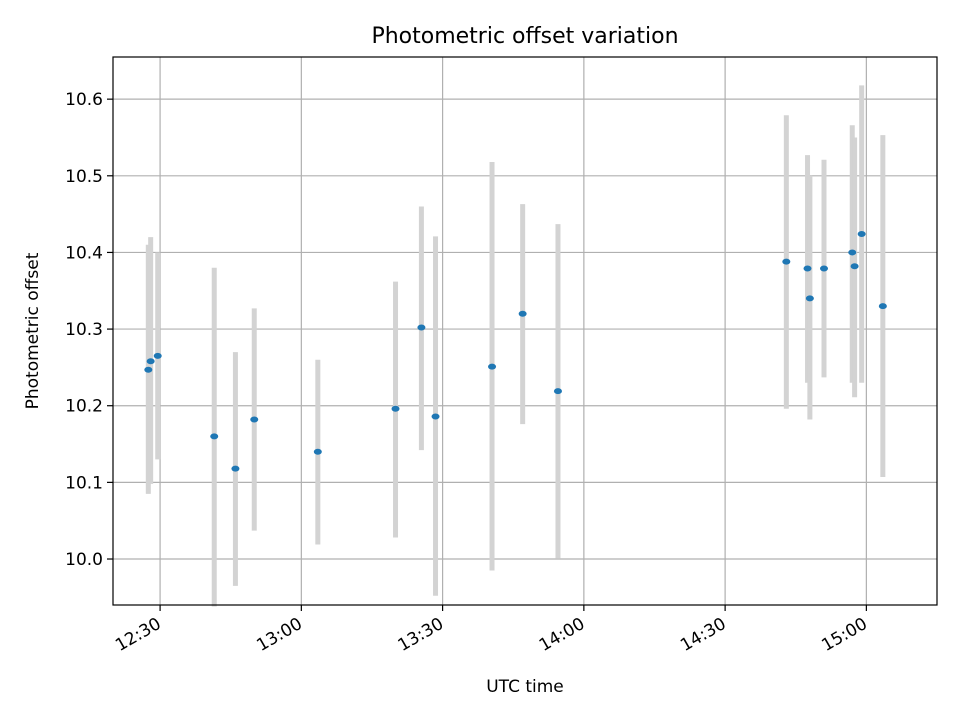  Describe the element at coordinates (279, 635) in the screenshot. I see `x-tick-label: 13:00` at that location.